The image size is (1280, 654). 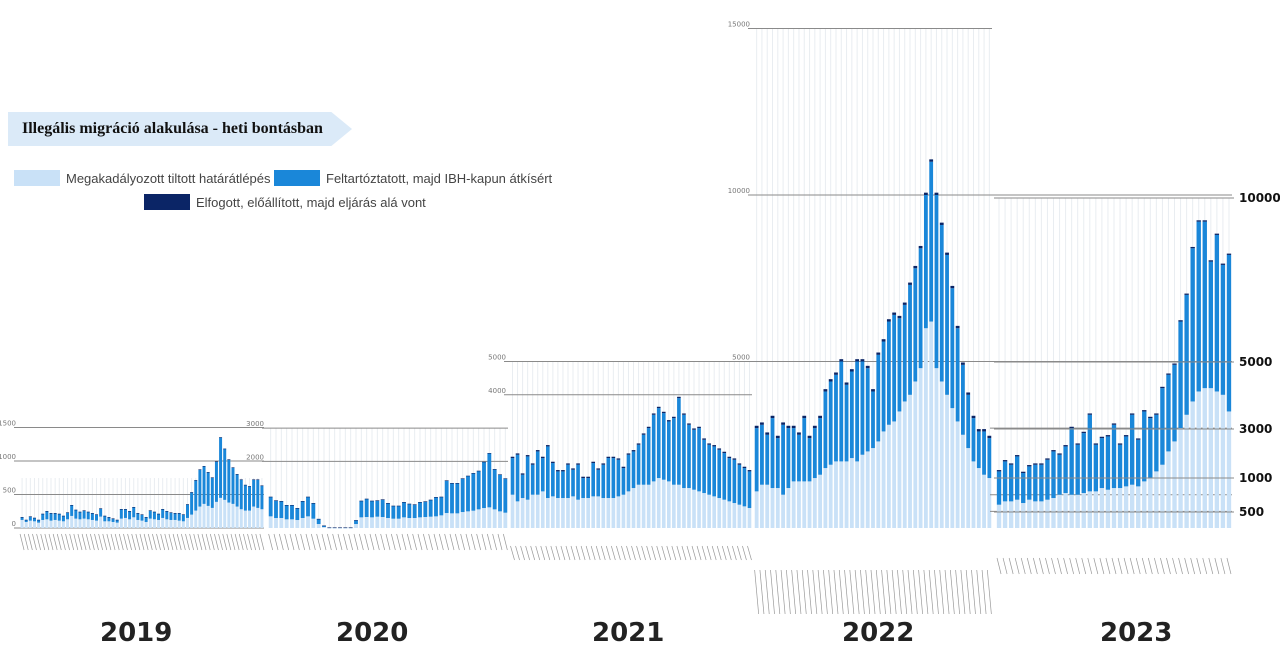 I want to click on bar-escorted-2021-w44, so click(x=729, y=480).